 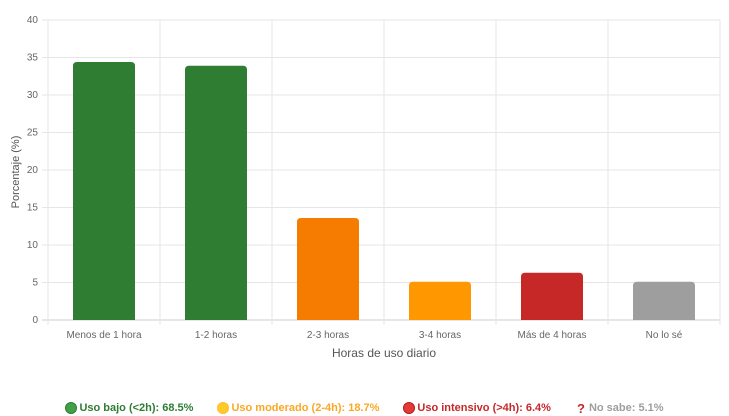 What do you see at coordinates (664, 335) in the screenshot?
I see `x-tick-label: No lo sé` at bounding box center [664, 335].